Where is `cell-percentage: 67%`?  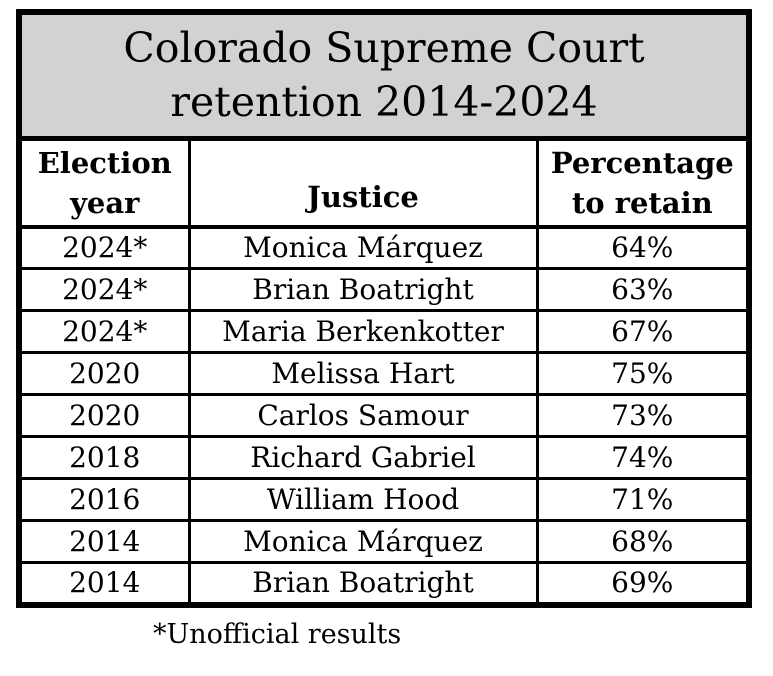
cell-percentage: 67% is located at coordinates (643, 332).